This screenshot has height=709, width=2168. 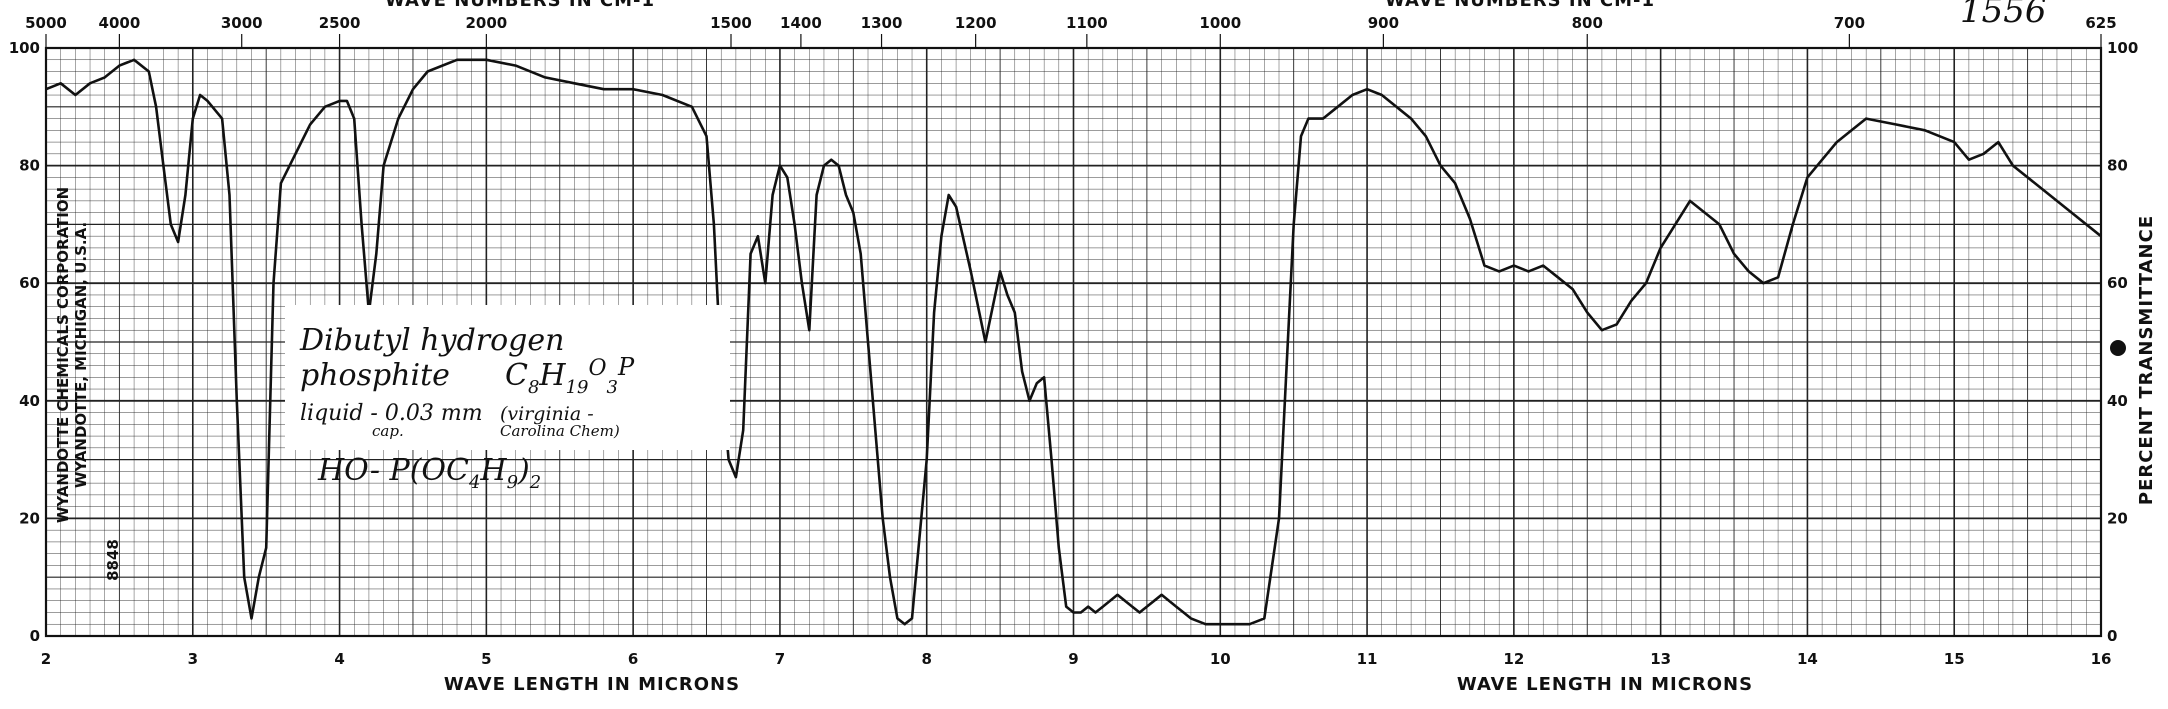 I want to click on x-tick-label: 10, so click(x=1220, y=659).